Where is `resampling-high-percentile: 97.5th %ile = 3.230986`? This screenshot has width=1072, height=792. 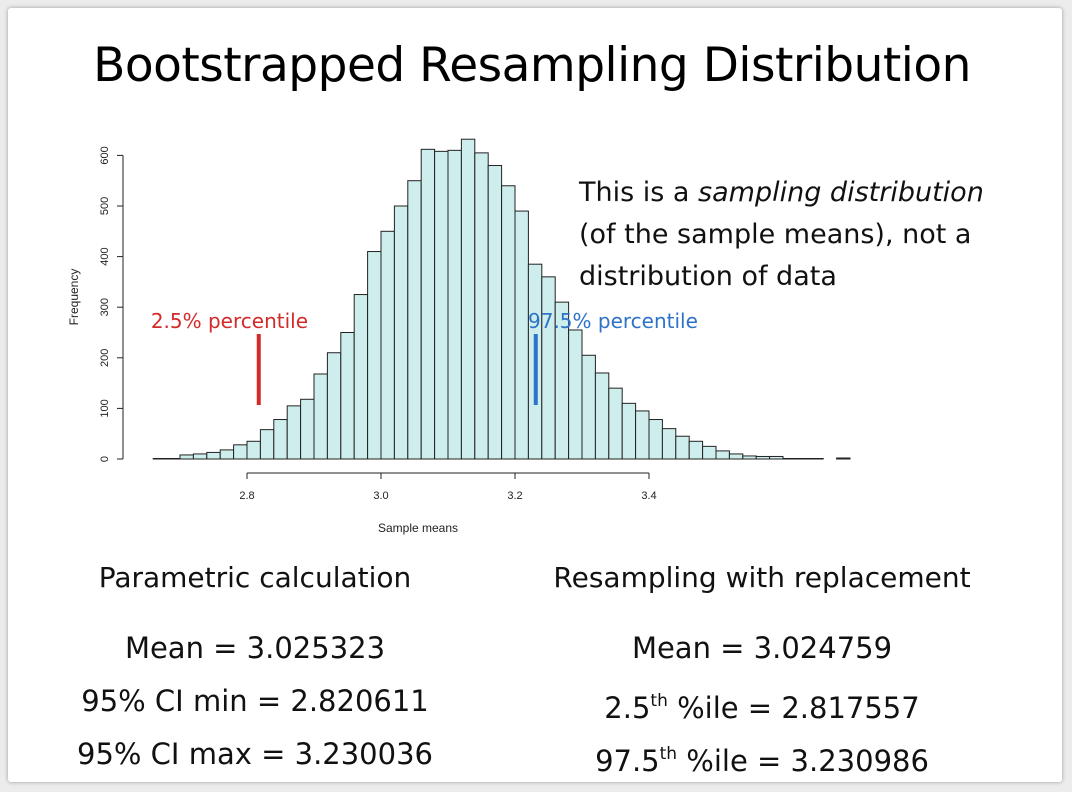 resampling-high-percentile: 97.5th %ile = 3.230986 is located at coordinates (762, 755).